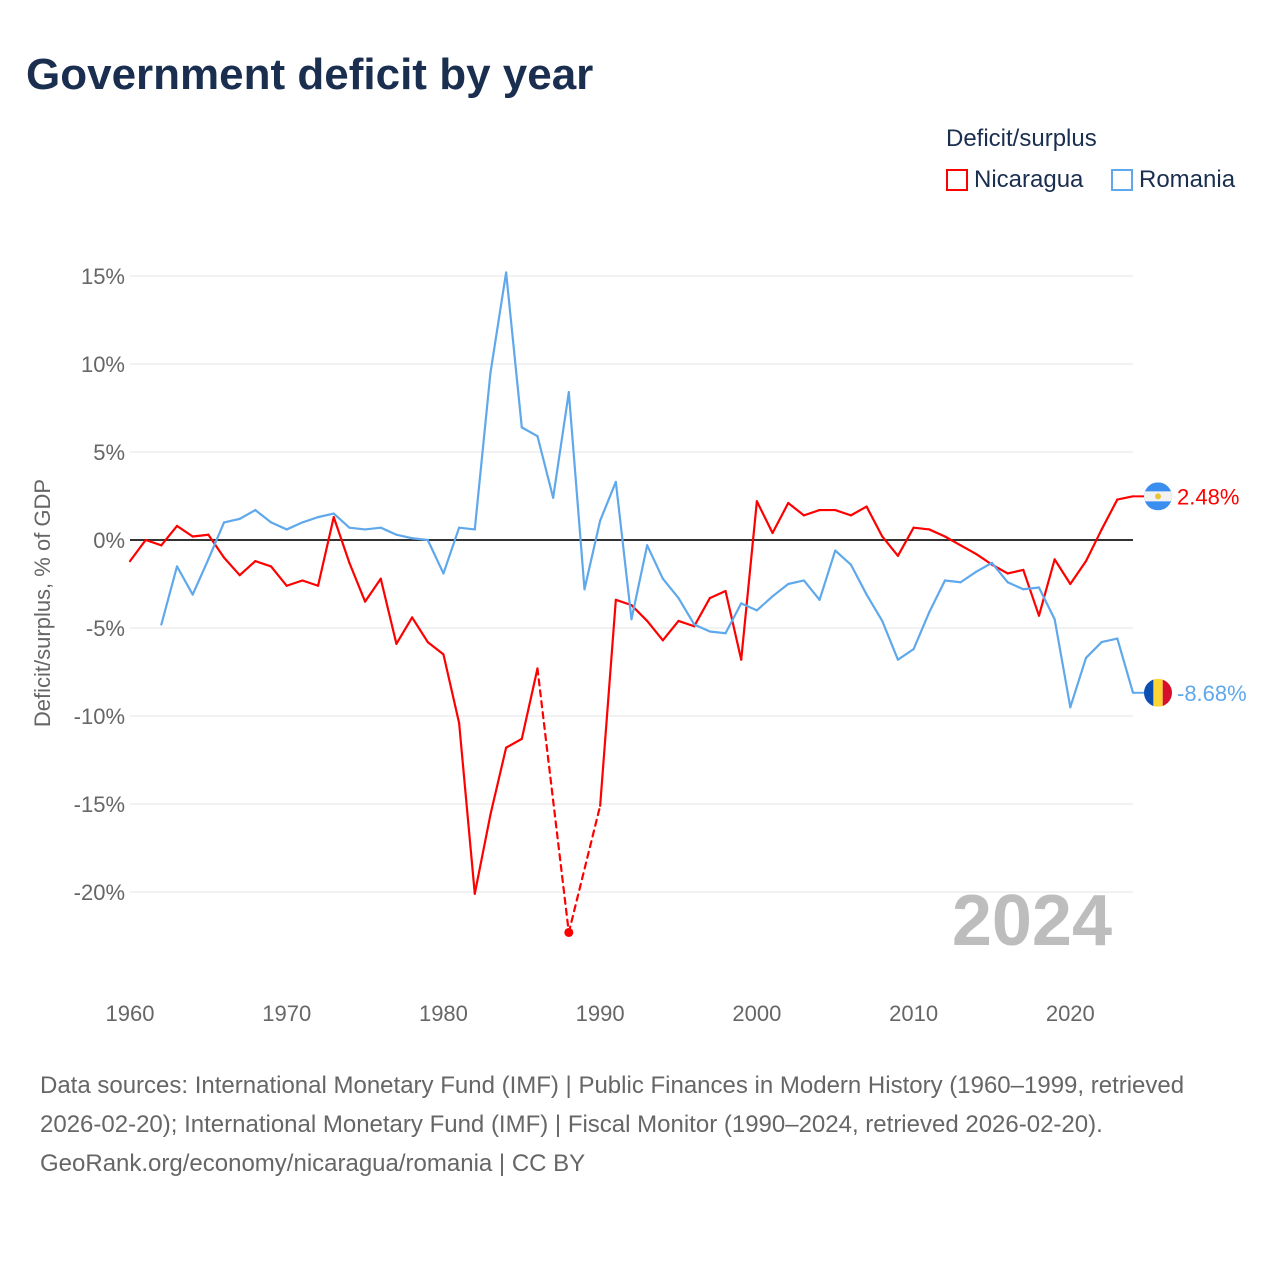 This screenshot has width=1280, height=1280. Describe the element at coordinates (1158, 692) in the screenshot. I see `romania-flag-icon` at that location.